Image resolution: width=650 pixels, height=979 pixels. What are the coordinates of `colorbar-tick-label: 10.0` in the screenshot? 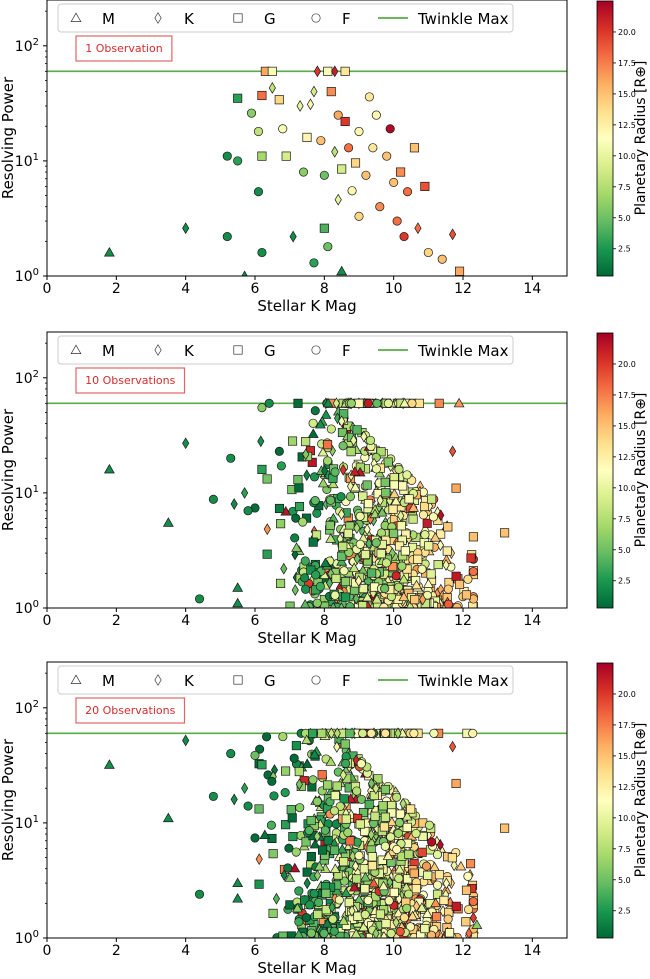 It's located at (627, 156).